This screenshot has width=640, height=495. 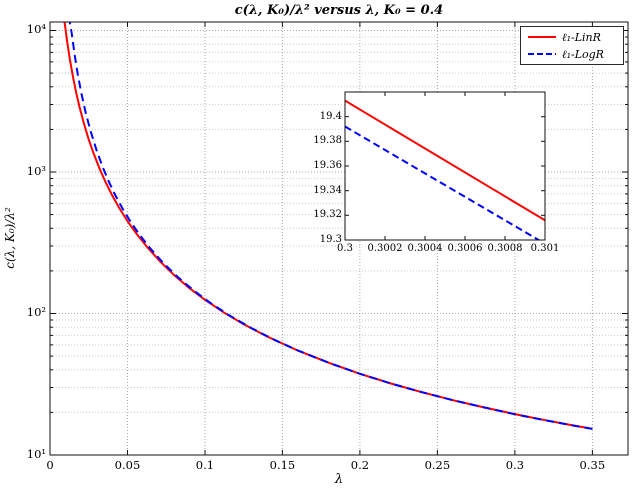 What do you see at coordinates (581, 37) in the screenshot?
I see `legend-label: ℓ₁-LinR` at bounding box center [581, 37].